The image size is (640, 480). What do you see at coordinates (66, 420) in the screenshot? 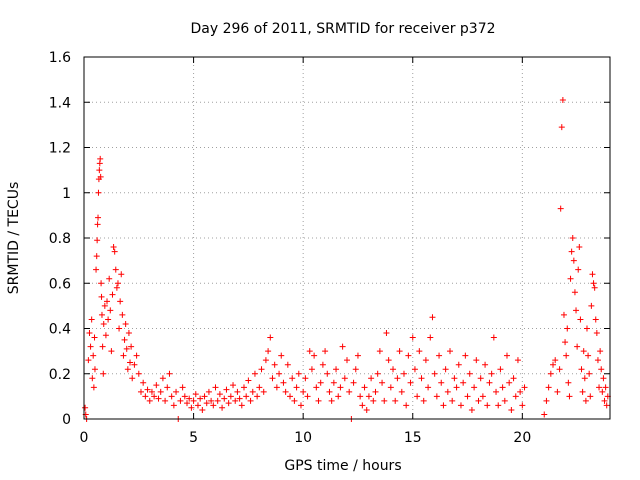
I see `y-tick-label: 0` at bounding box center [66, 420].